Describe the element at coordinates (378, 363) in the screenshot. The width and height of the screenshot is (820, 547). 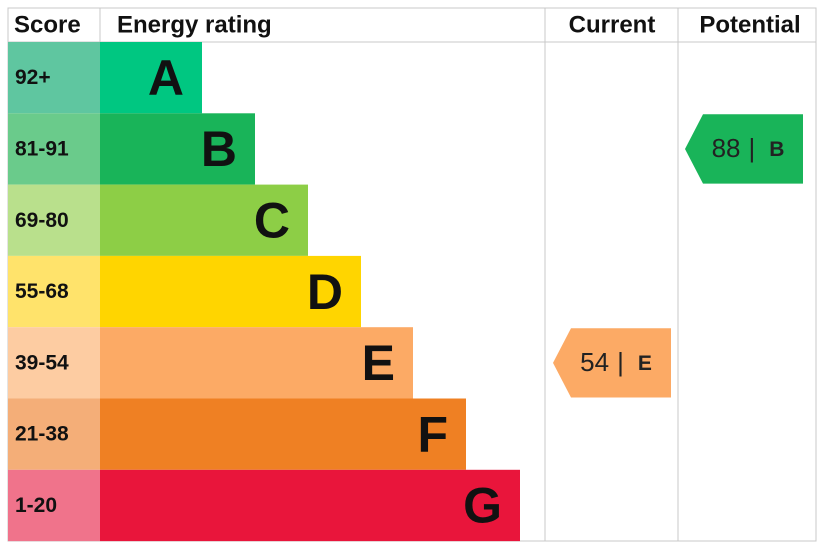
I see `rating-letter: E` at that location.